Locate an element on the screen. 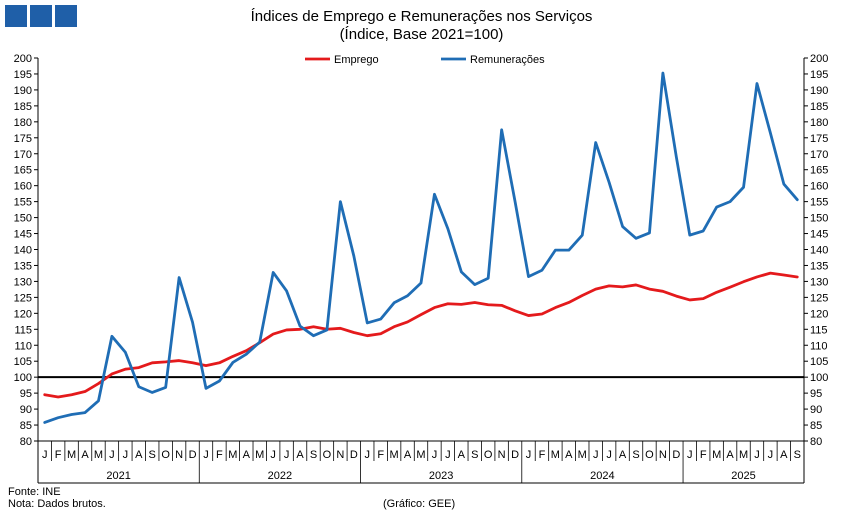 The image size is (843, 518). y-tick-label-left: 170 is located at coordinates (23, 155).